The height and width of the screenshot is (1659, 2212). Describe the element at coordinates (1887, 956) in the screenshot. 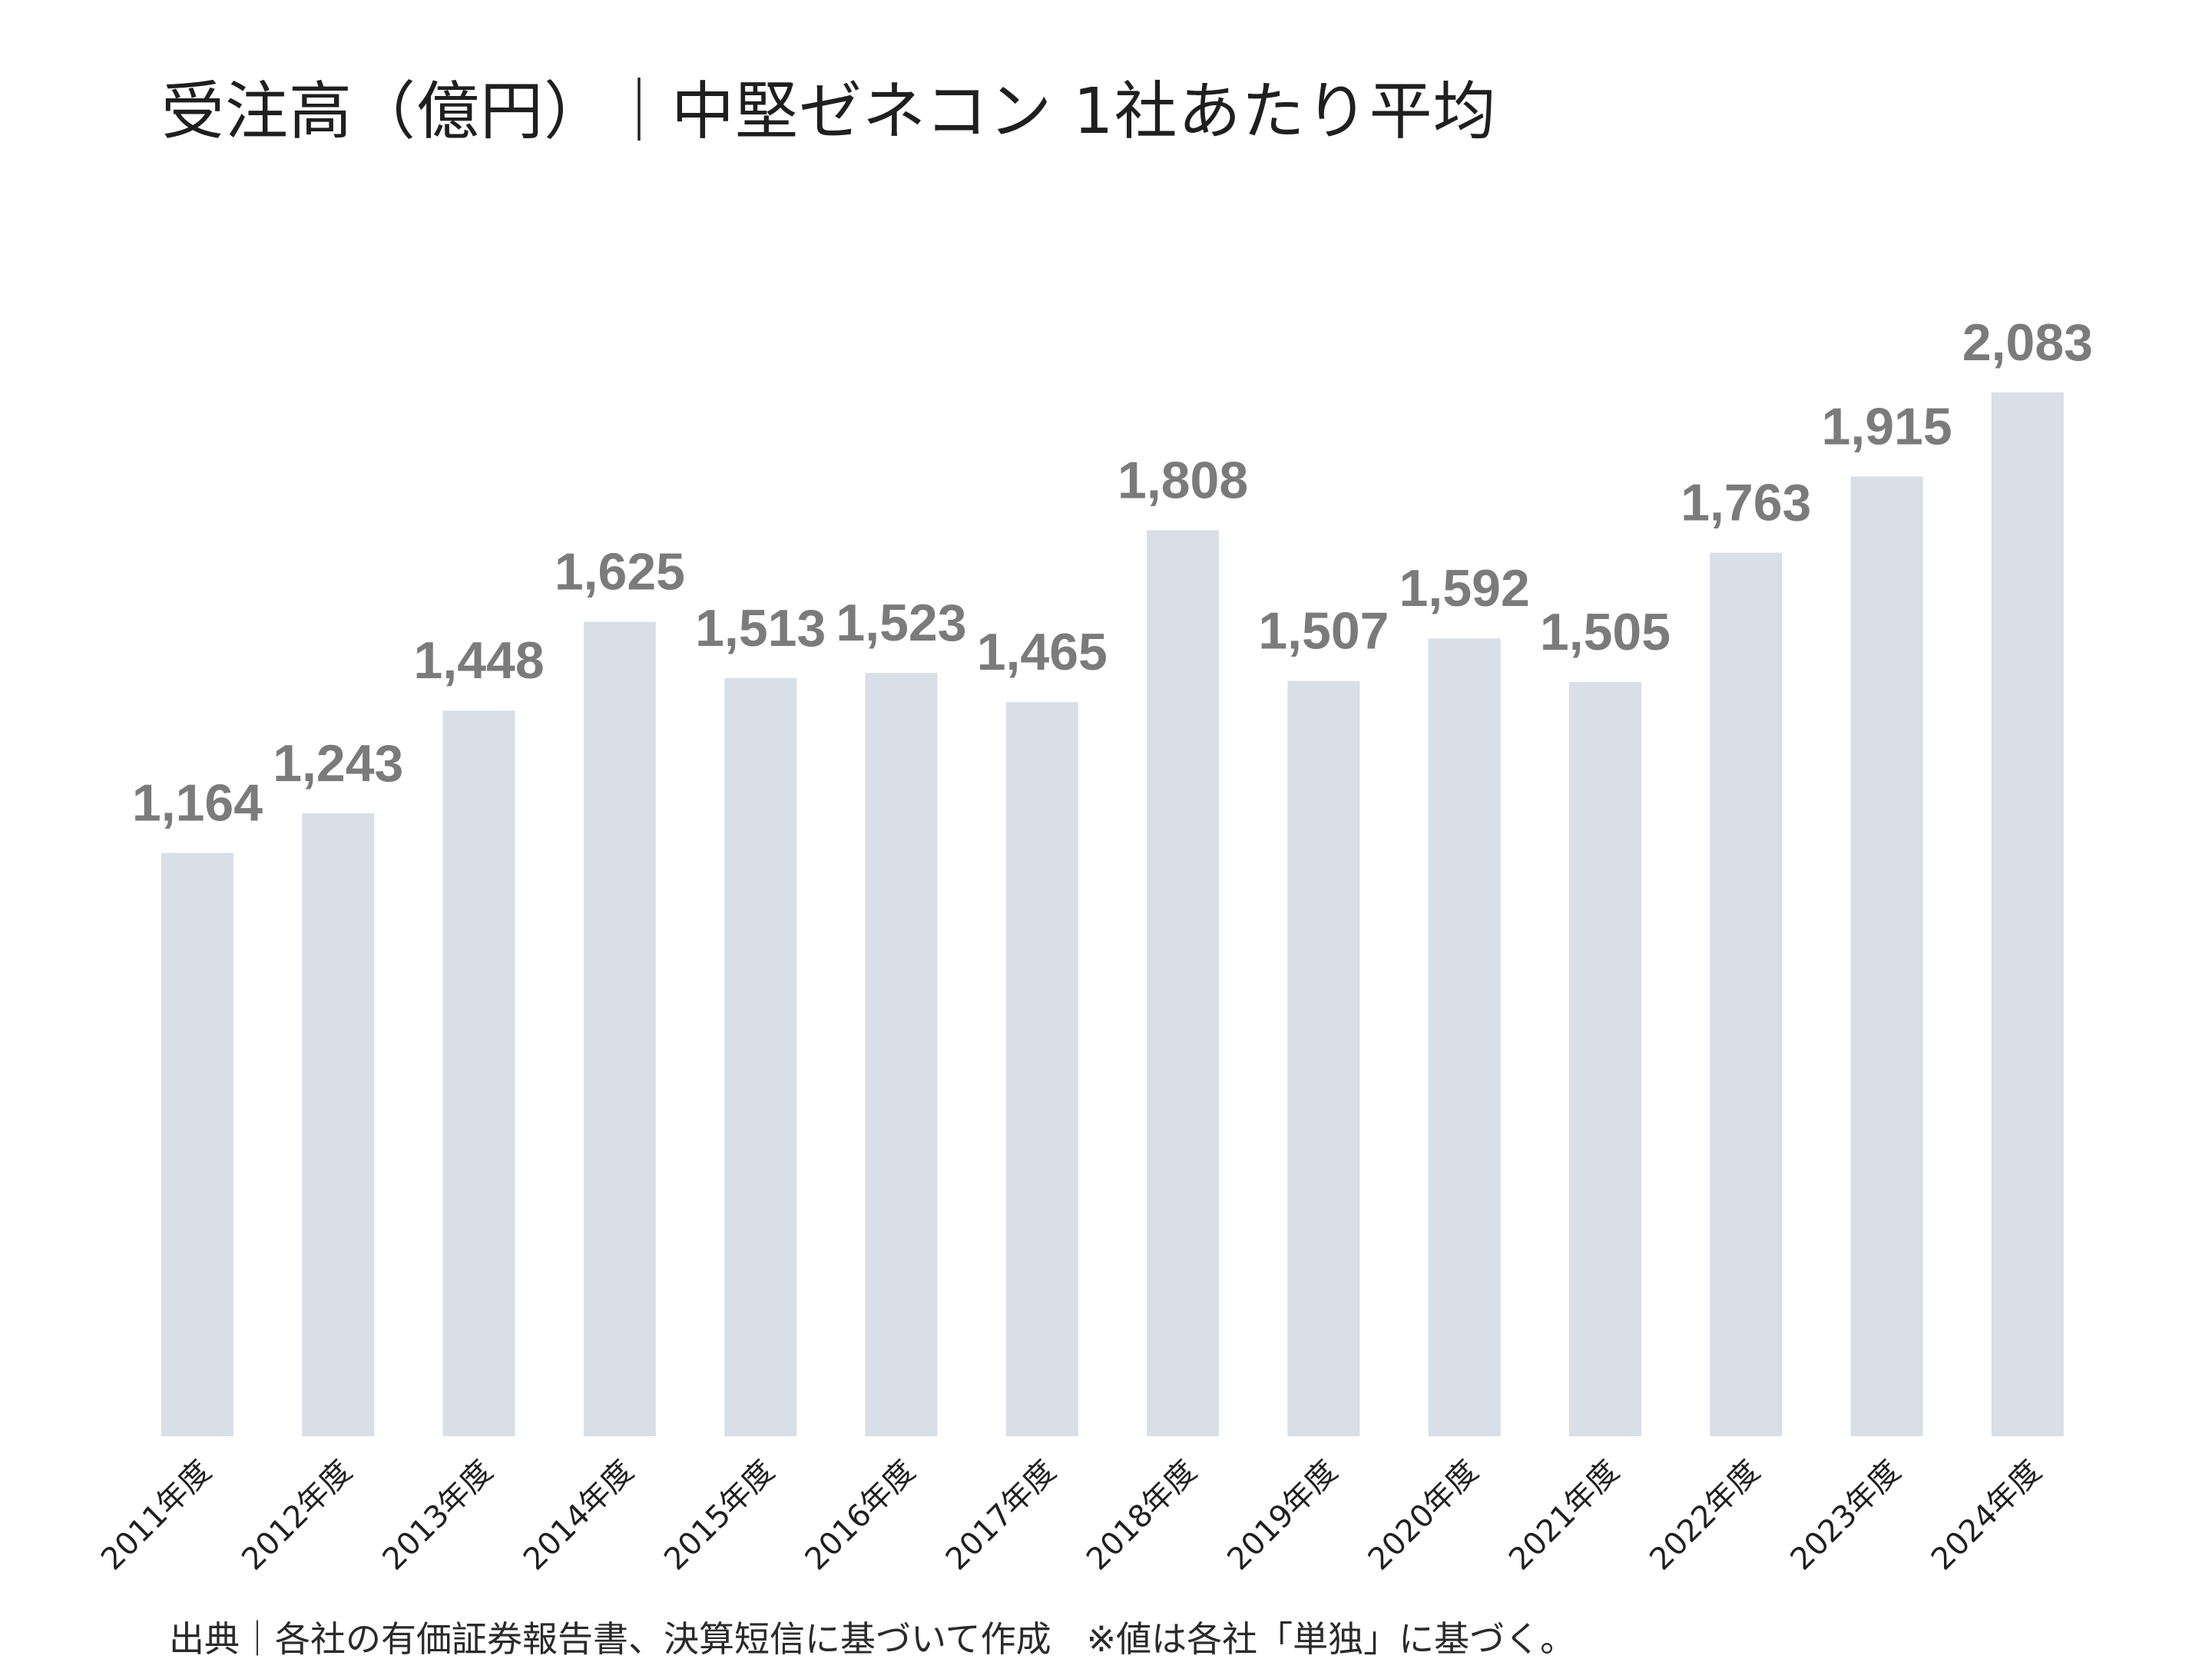

I see `bar-2023年度` at that location.